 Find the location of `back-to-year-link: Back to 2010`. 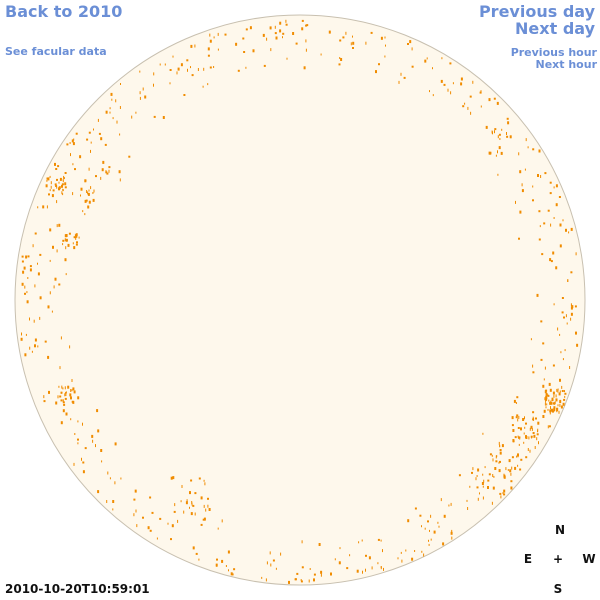

back-to-year-link: Back to 2010 is located at coordinates (64, 11).